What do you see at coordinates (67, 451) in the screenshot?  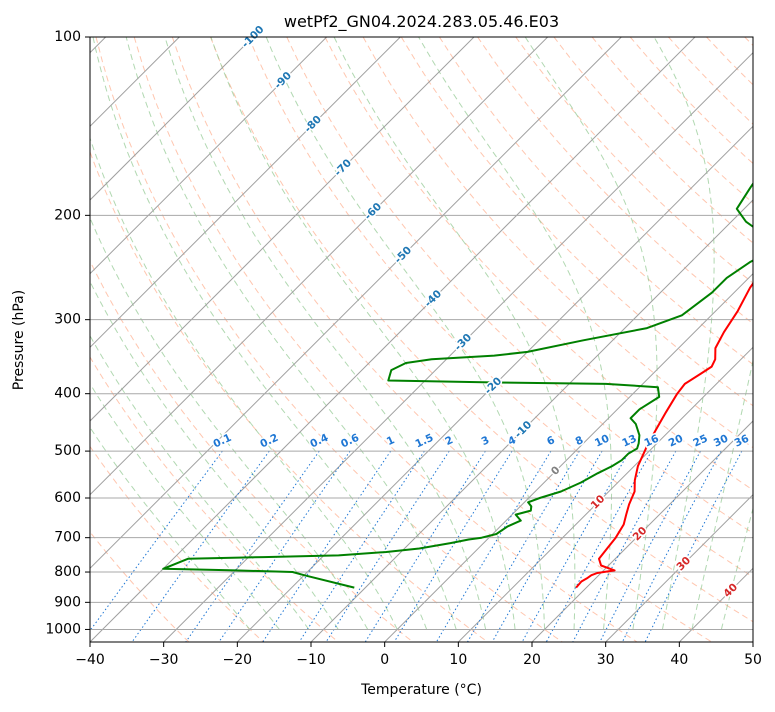 I see `y-tick-label: 500` at bounding box center [67, 451].